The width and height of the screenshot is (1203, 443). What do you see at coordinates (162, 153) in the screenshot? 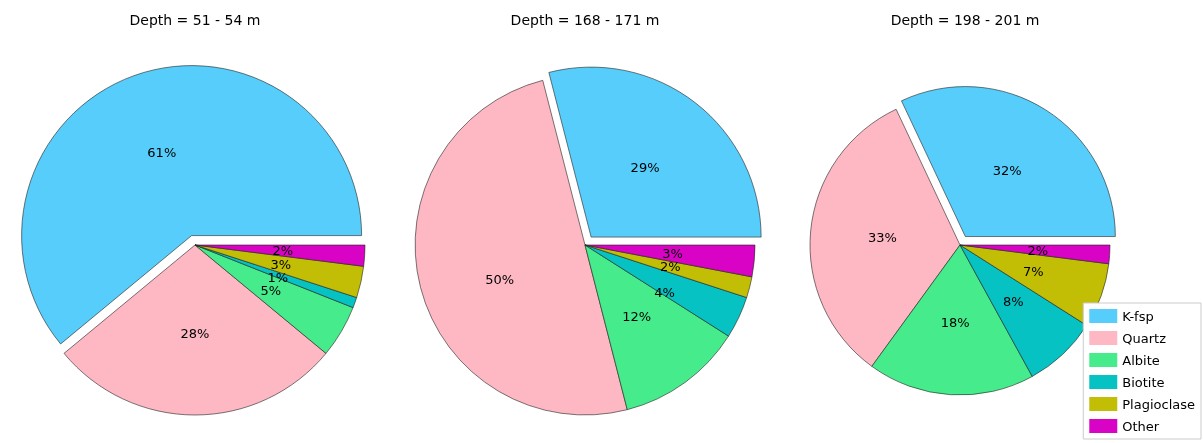
I see `data-label: 61%` at bounding box center [162, 153].